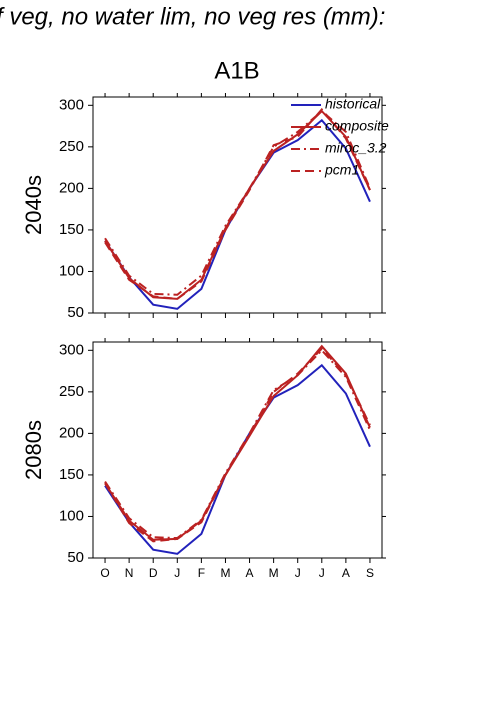 The width and height of the screenshot is (501, 709). I want to click on legend-label: composite, so click(357, 126).